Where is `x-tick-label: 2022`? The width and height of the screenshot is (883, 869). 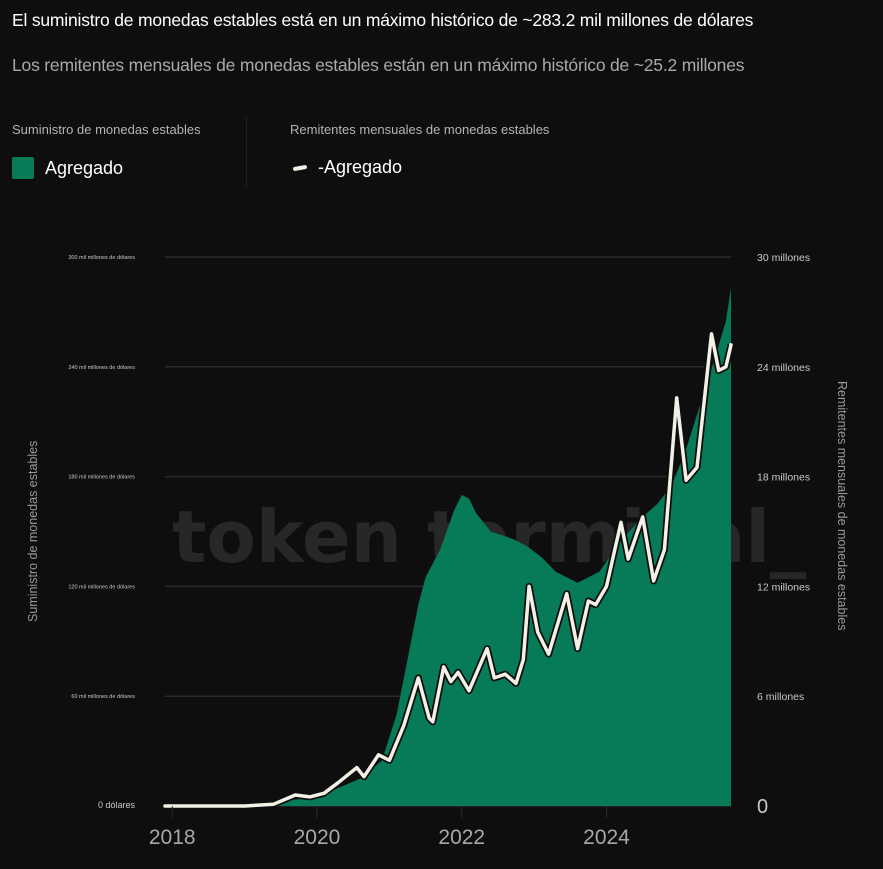 x-tick-label: 2022 is located at coordinates (461, 837).